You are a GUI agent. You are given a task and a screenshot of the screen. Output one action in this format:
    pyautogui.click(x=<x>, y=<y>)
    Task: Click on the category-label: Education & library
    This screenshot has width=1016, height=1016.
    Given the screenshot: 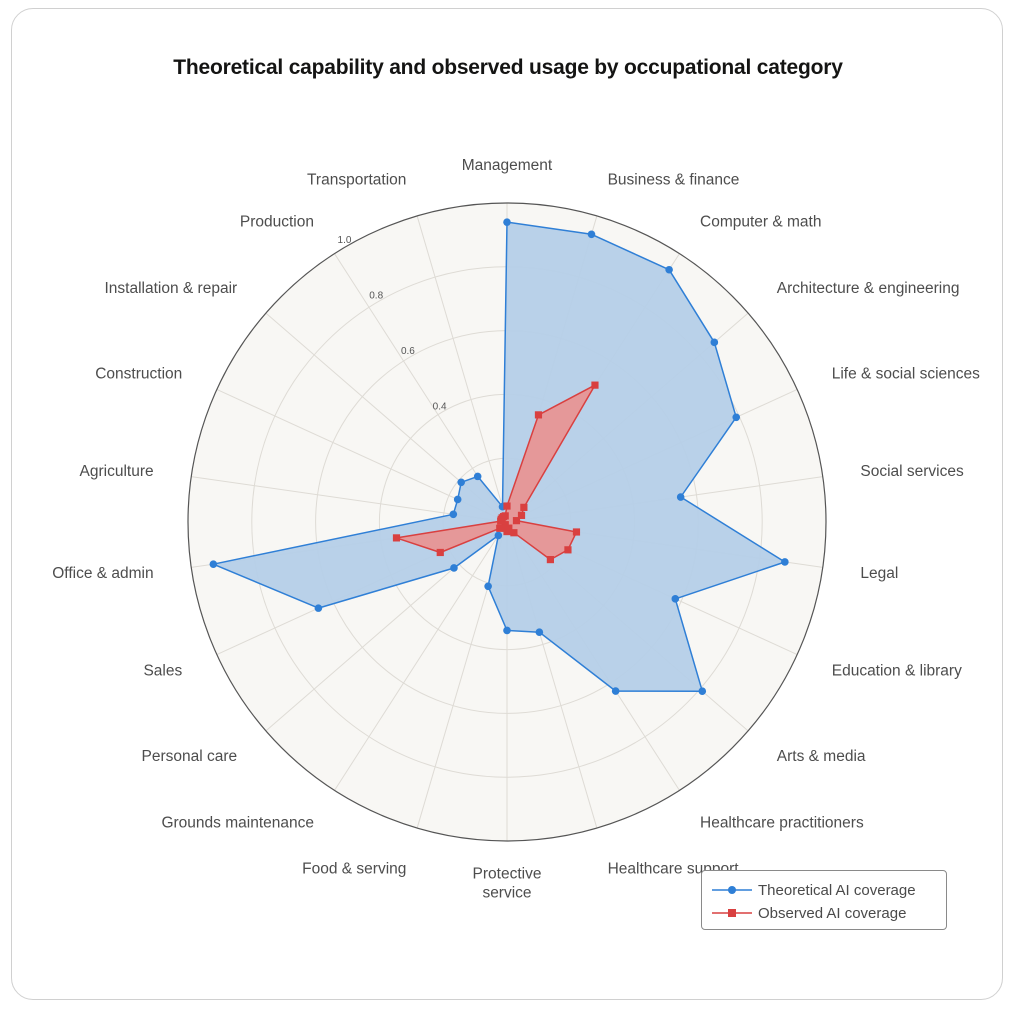 What is the action you would take?
    pyautogui.click(x=897, y=670)
    